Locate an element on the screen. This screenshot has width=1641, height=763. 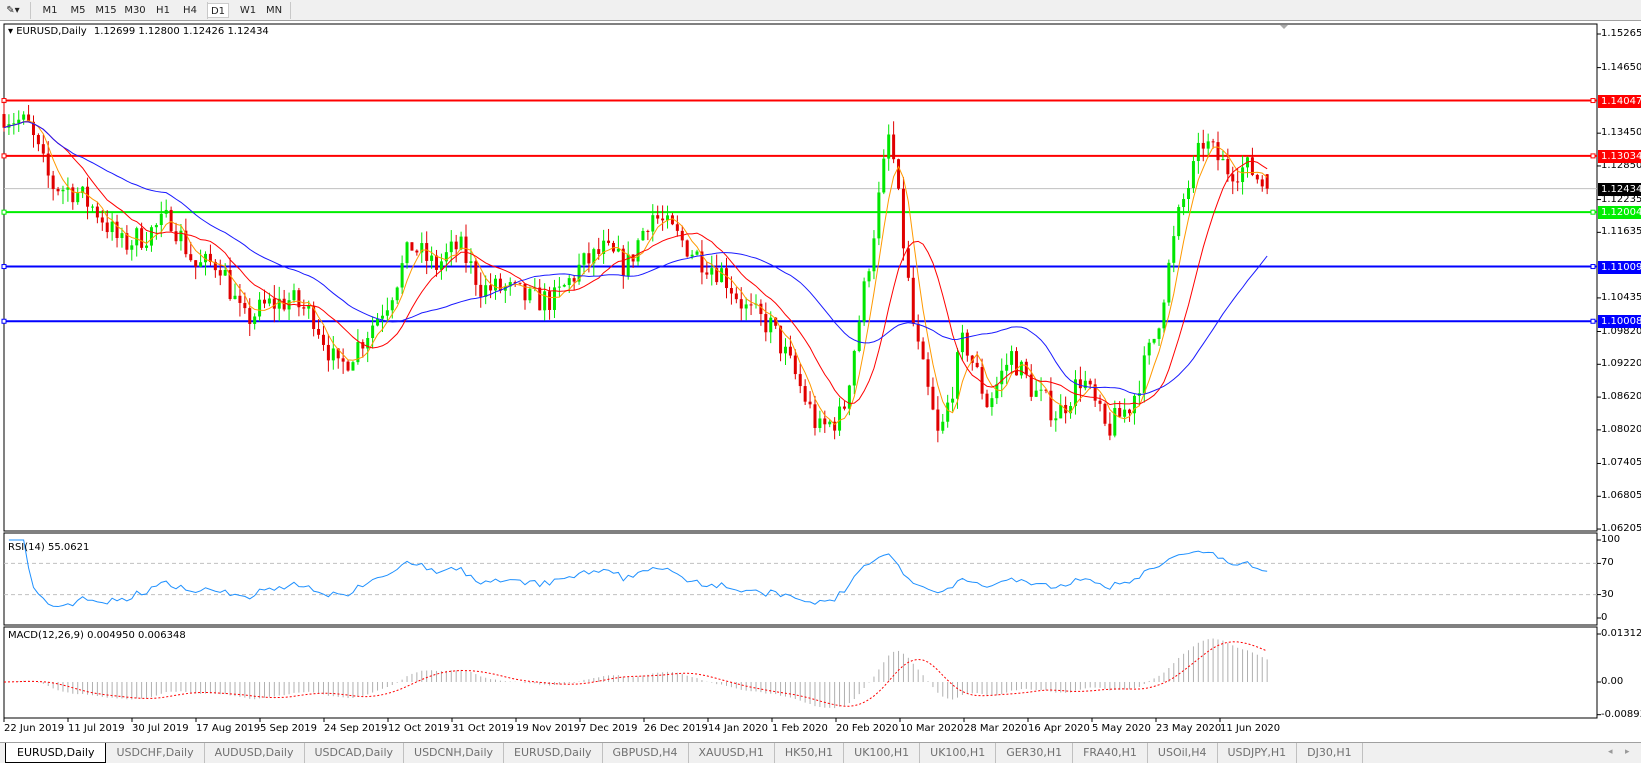
chart-tab: USDCHF,Daily is located at coordinates (155, 753).